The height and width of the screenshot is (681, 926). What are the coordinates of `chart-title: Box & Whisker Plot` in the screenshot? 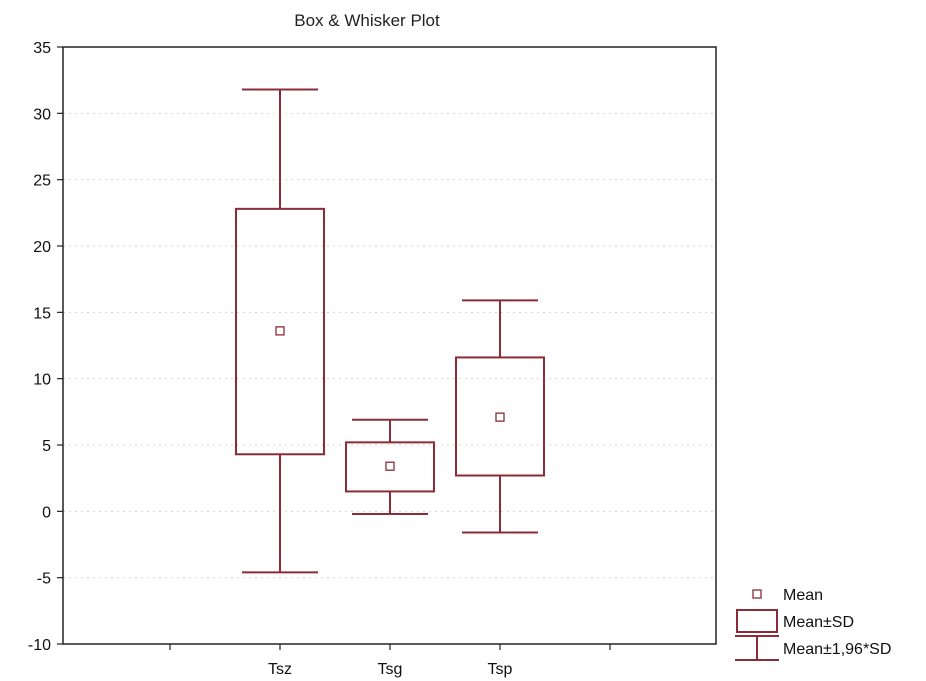 It's located at (367, 20).